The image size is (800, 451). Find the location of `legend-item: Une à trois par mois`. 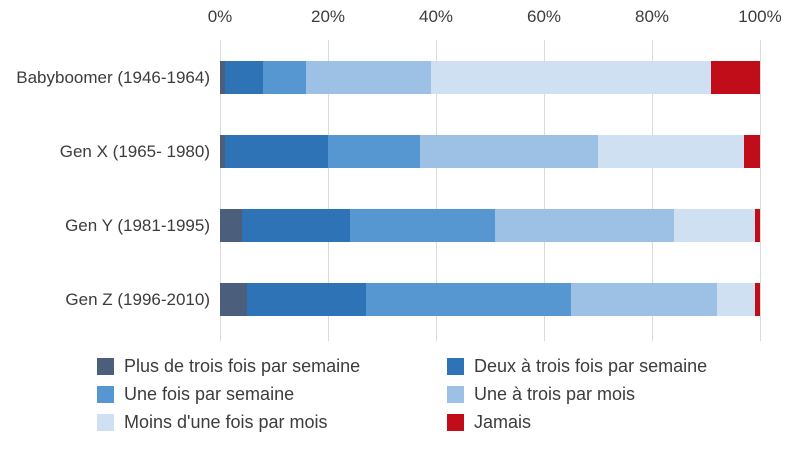

legend-item: Une à trois par mois is located at coordinates (577, 394).